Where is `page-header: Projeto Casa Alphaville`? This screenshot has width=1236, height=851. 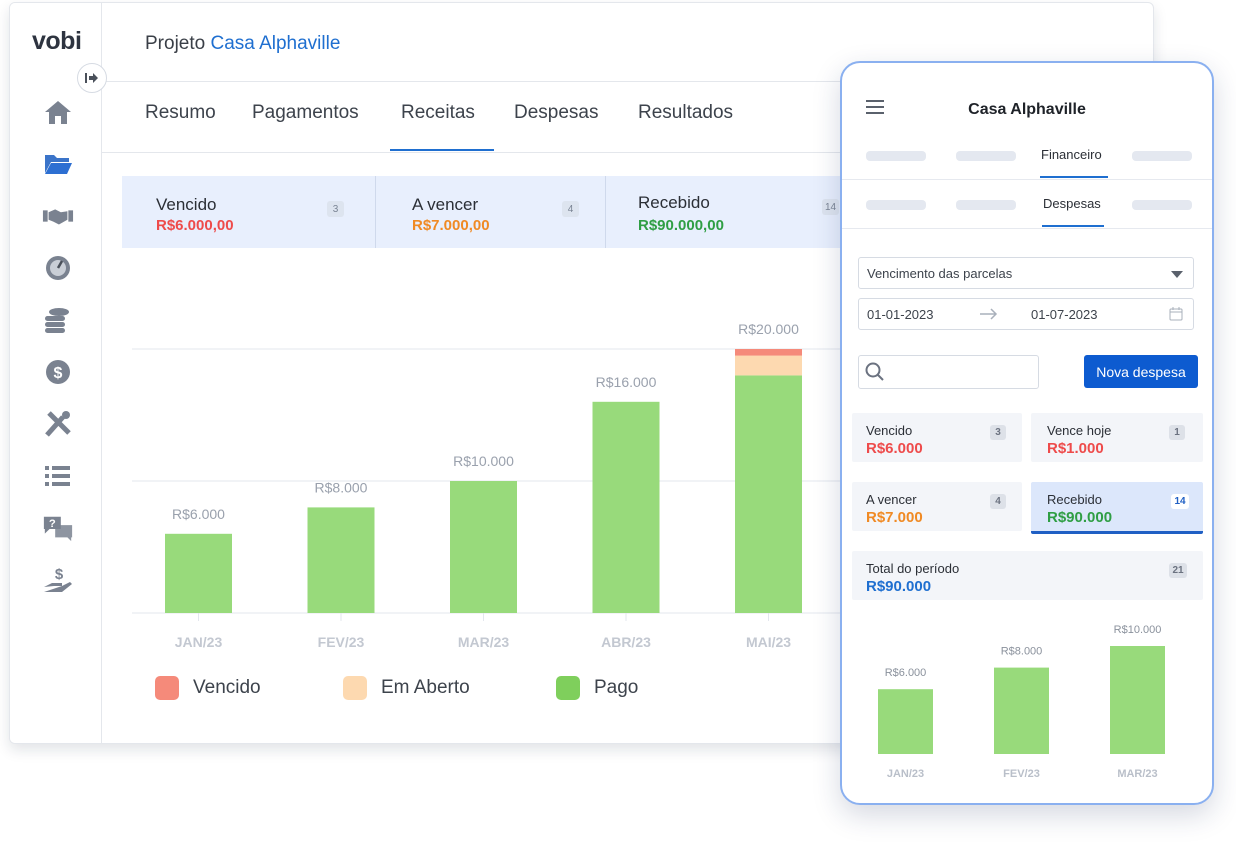
page-header: Projeto Casa Alphaville is located at coordinates (627, 42).